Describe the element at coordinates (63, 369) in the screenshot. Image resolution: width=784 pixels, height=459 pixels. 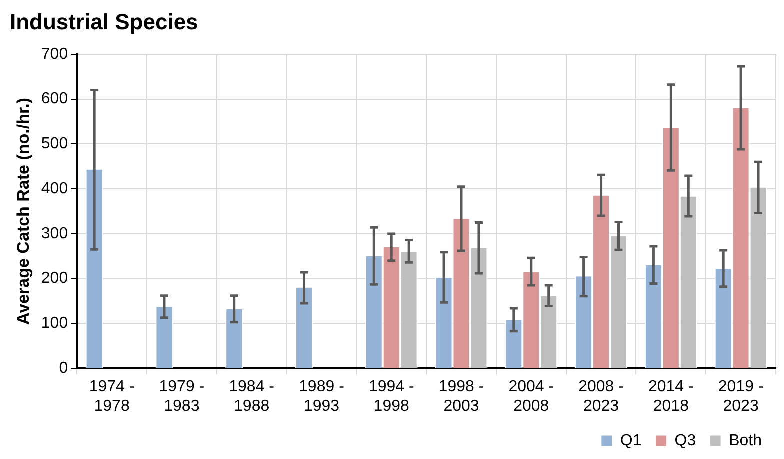
I see `y-tick-label: 0` at that location.